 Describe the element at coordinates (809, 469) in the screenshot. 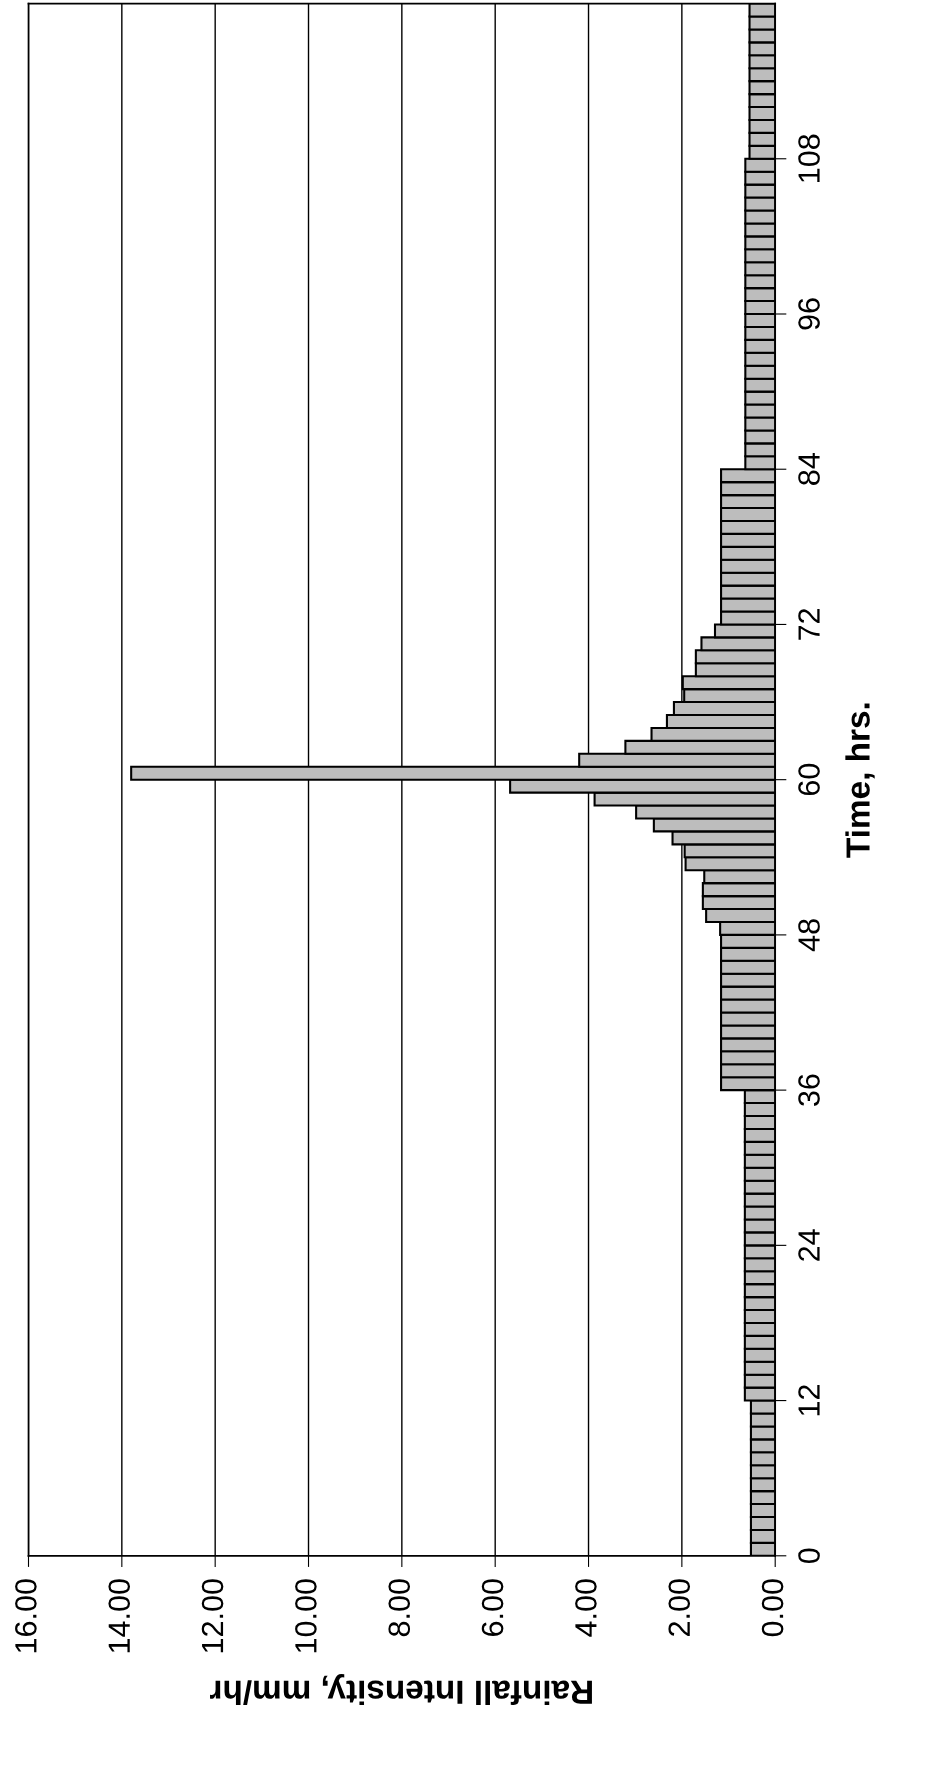

I see `y-tick-label: 84` at that location.